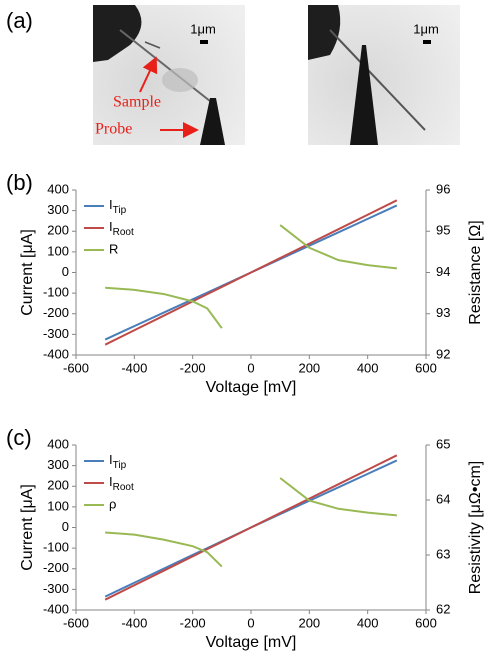  Describe the element at coordinates (19, 20) in the screenshot. I see `panel-label: (a)` at that location.